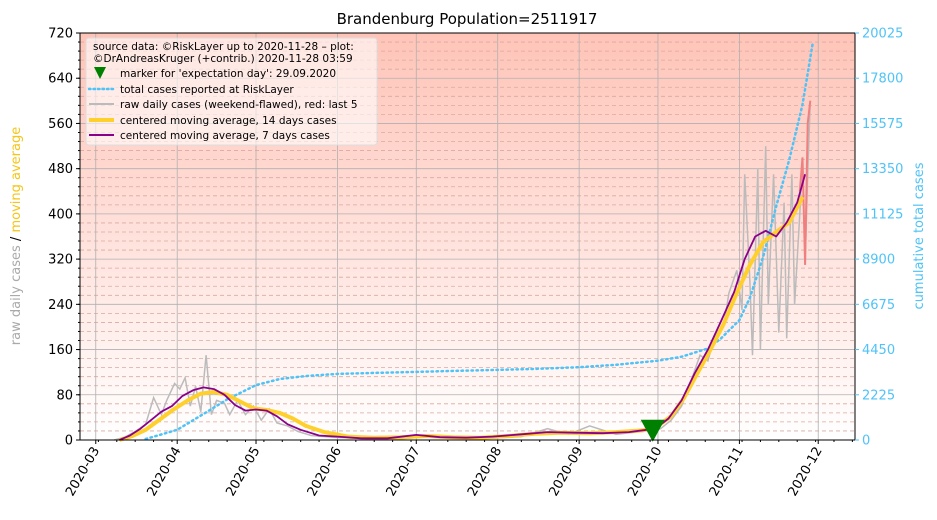 The width and height of the screenshot is (937, 520). I want to click on legend-marker-icon, so click(100, 73).